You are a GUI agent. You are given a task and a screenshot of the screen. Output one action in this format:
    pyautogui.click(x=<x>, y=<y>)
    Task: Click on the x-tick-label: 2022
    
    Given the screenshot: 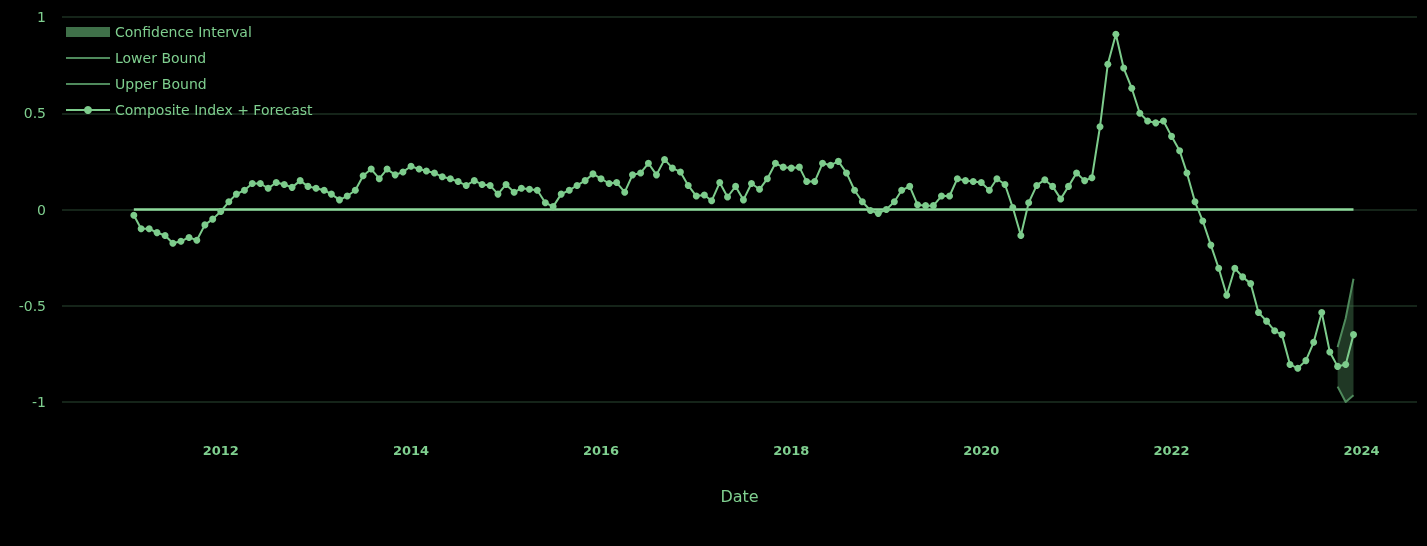 What is the action you would take?
    pyautogui.click(x=1171, y=450)
    